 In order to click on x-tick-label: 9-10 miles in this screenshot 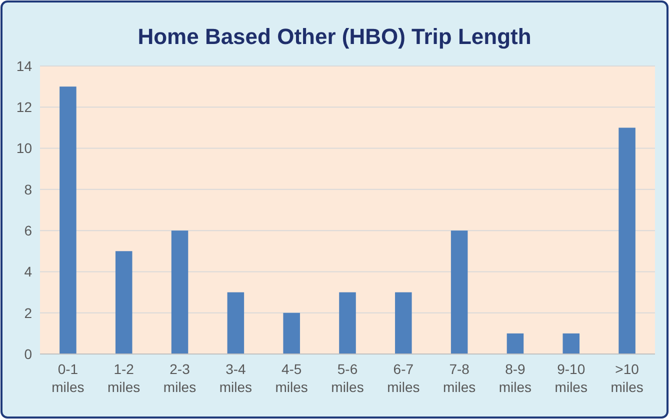, I will do `click(571, 378)`.